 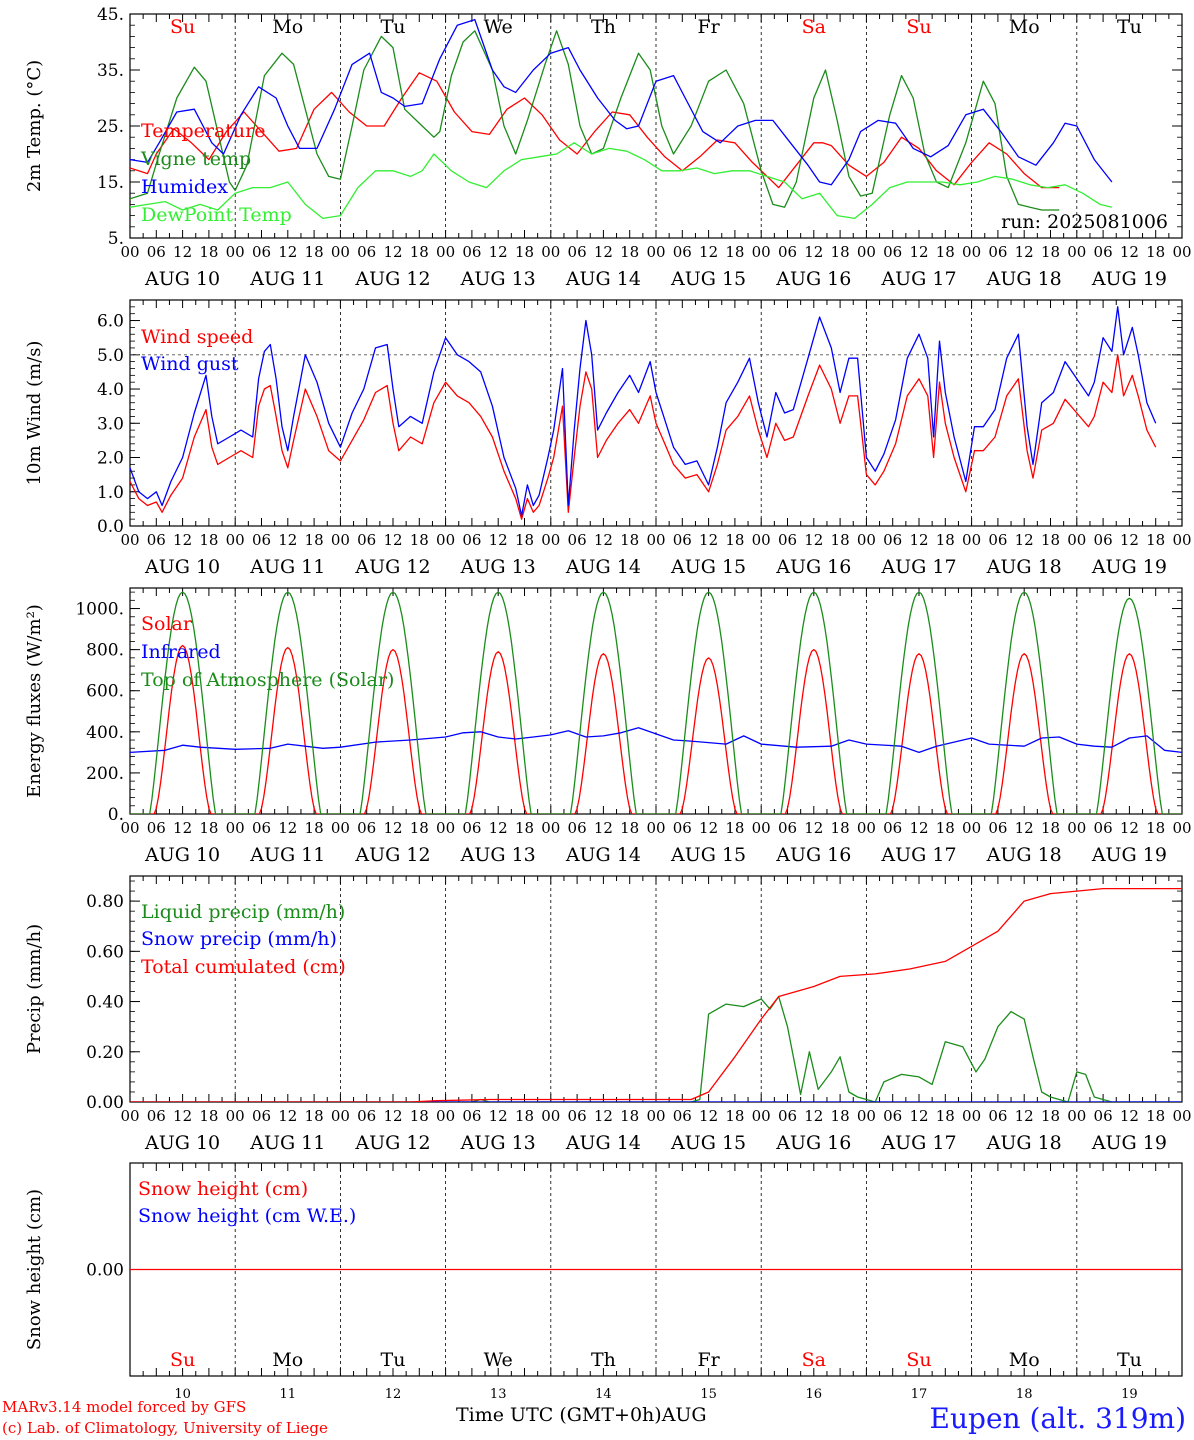 I want to click on legend-entry: Liquid precip (mm/h), so click(x=243, y=912).